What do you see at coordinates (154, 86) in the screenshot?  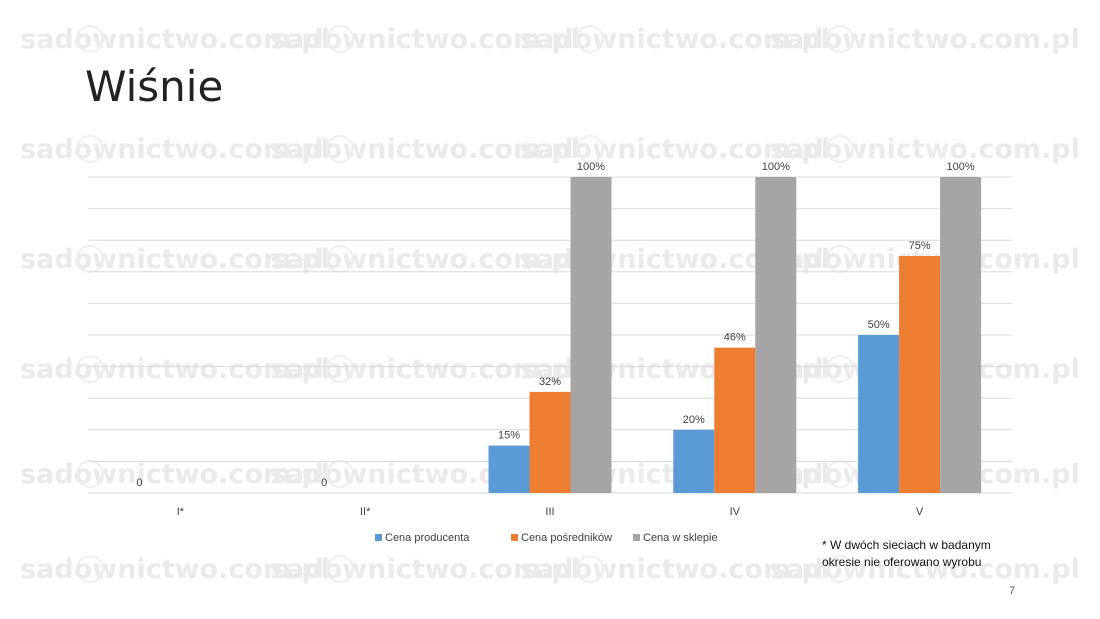 I see `slide-title: Wiśnie` at bounding box center [154, 86].